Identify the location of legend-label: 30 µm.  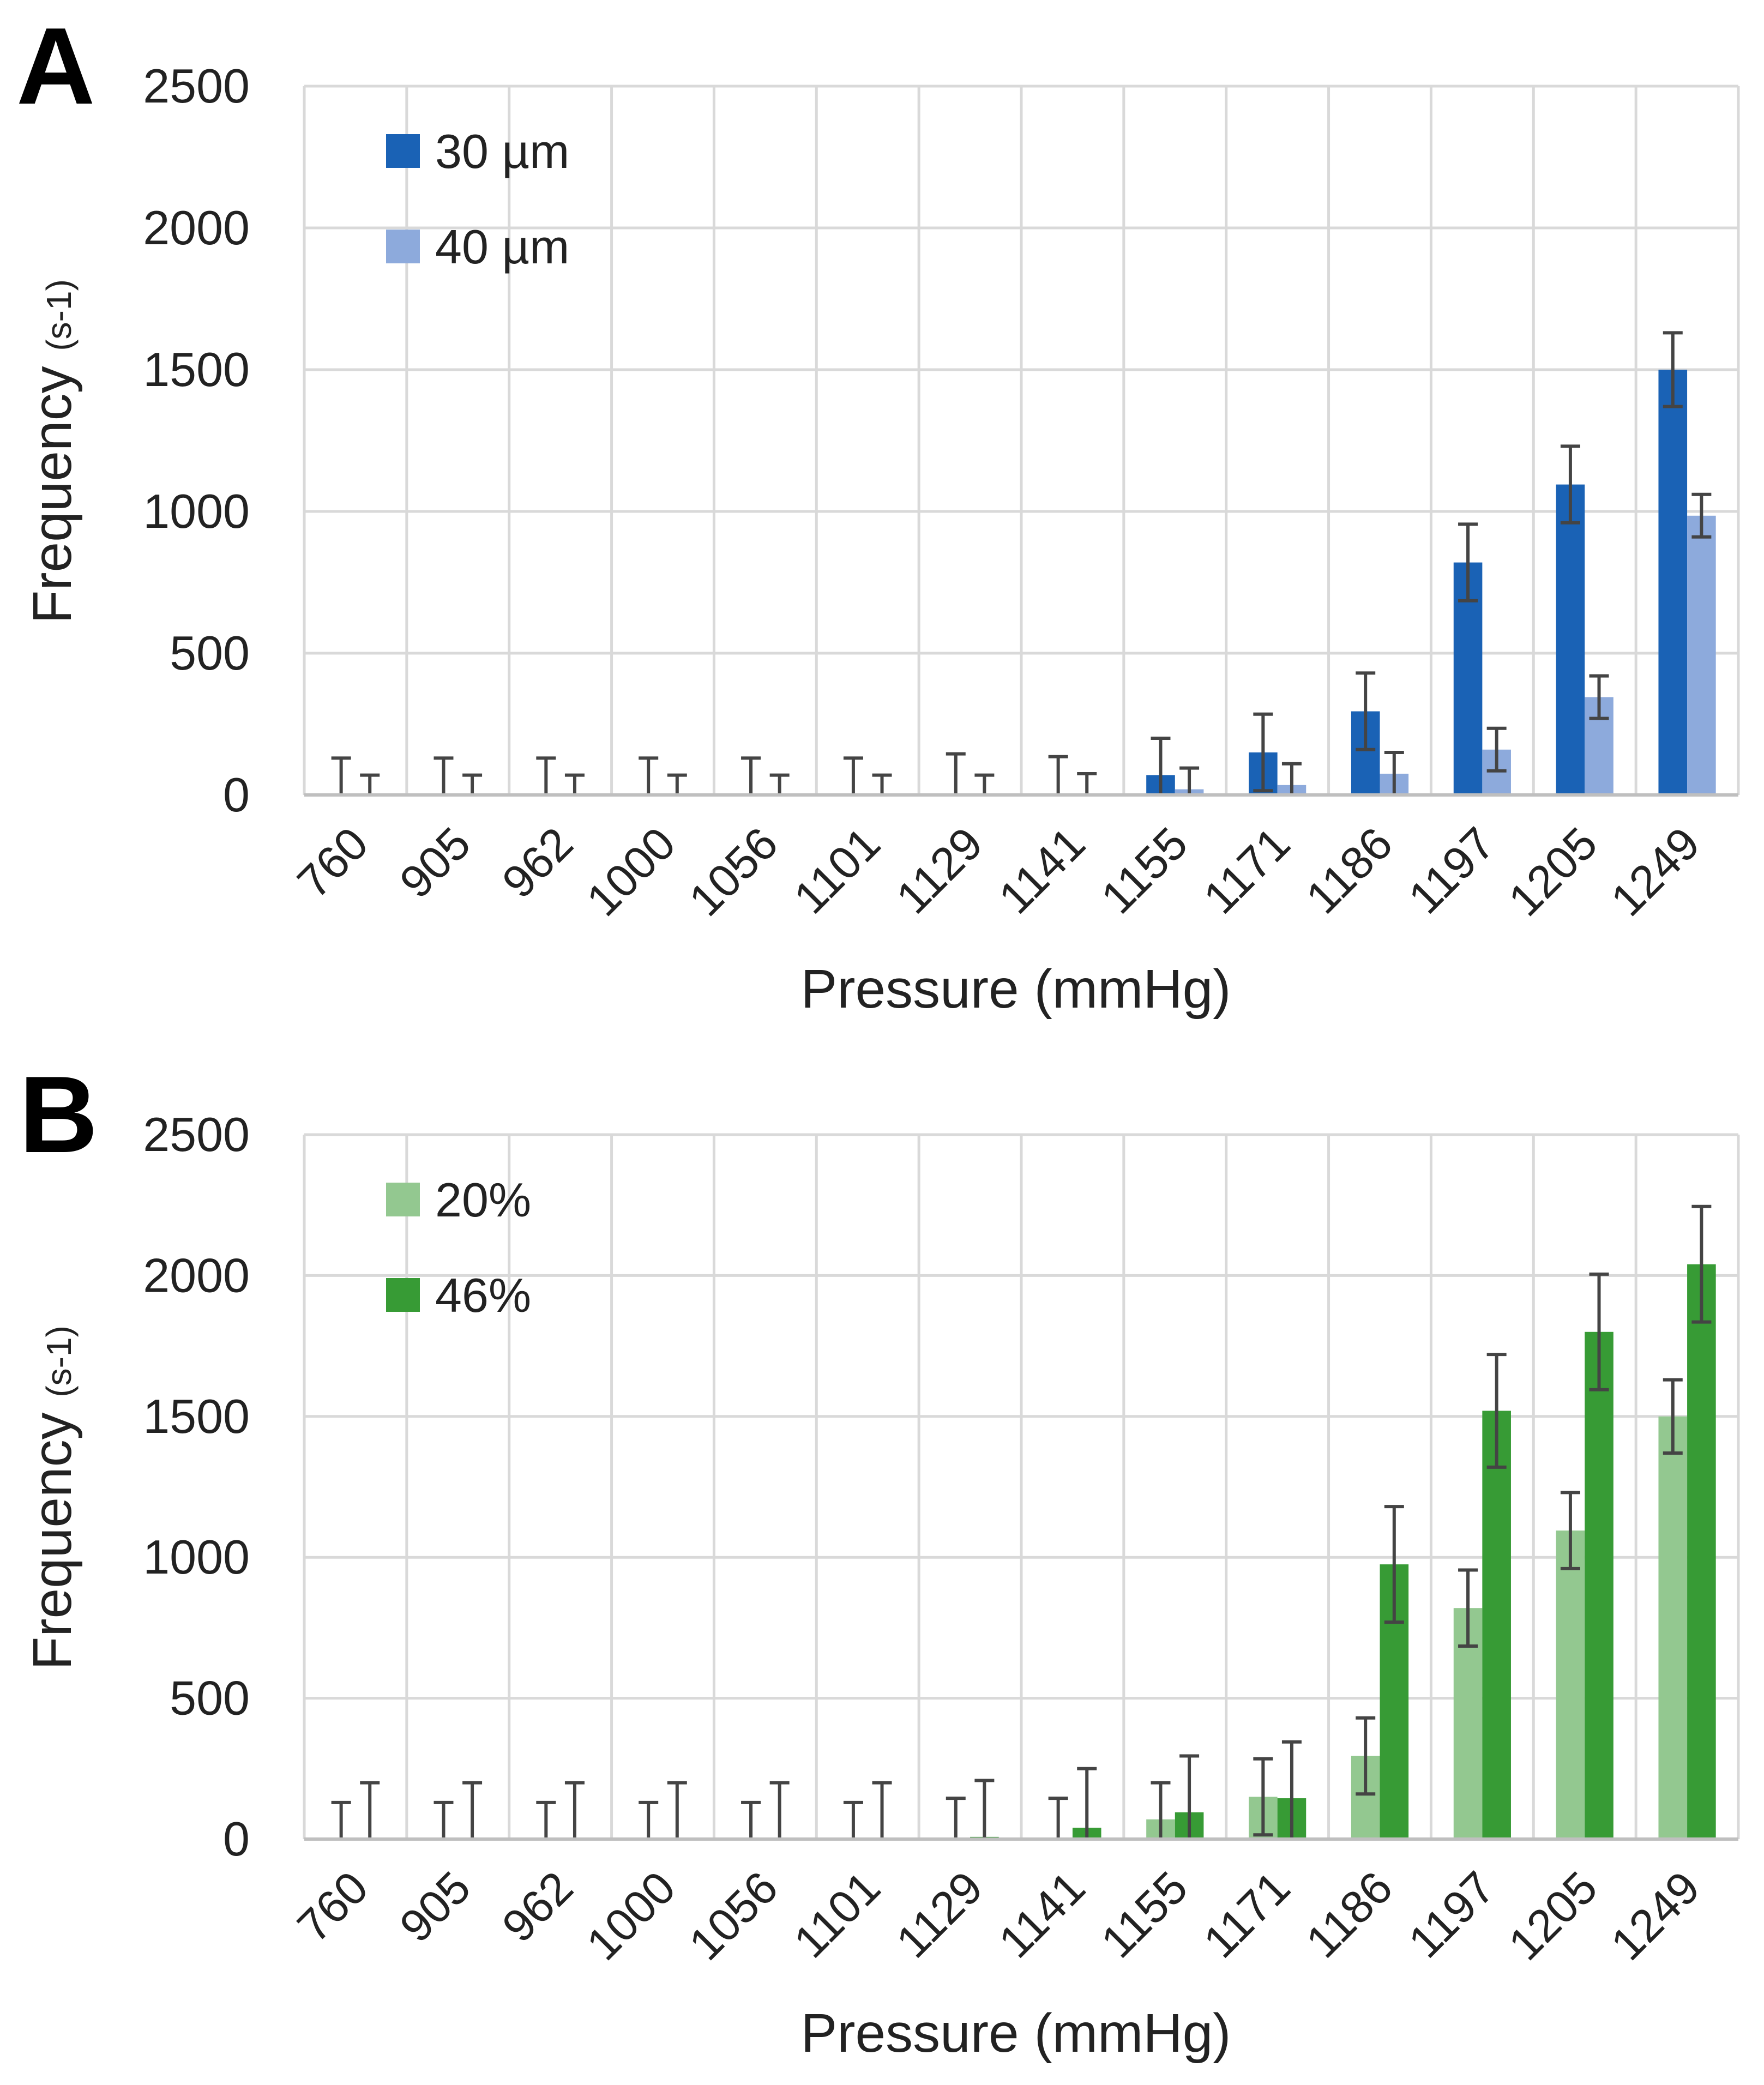
(502, 151).